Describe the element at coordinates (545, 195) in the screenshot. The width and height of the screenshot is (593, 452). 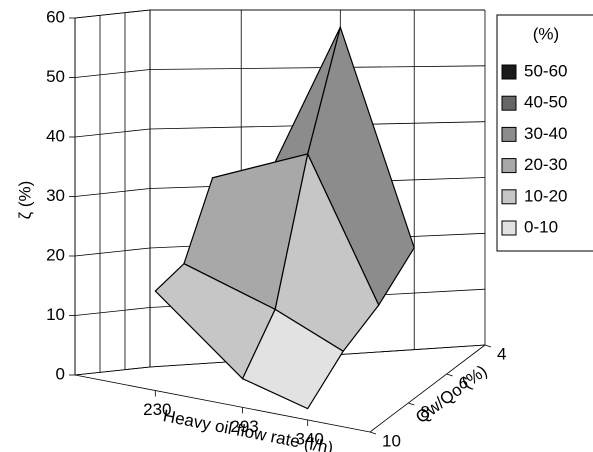
I see `legend-label: 10-20` at that location.